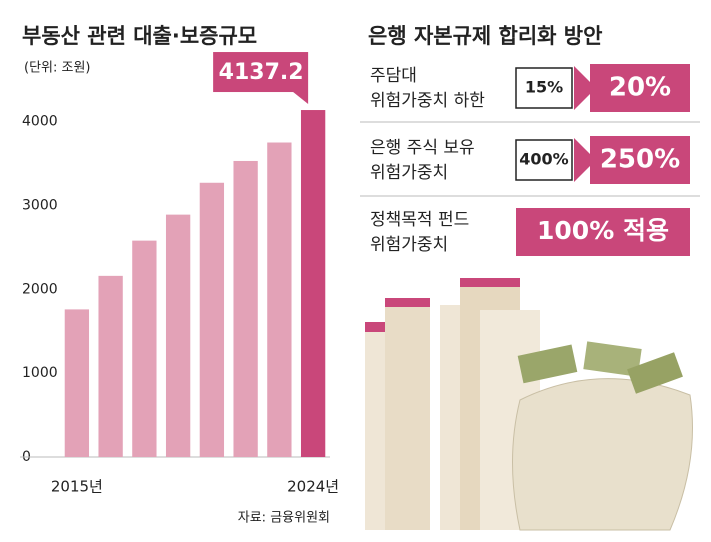  I want to click on from-value: 15%, so click(544, 87).